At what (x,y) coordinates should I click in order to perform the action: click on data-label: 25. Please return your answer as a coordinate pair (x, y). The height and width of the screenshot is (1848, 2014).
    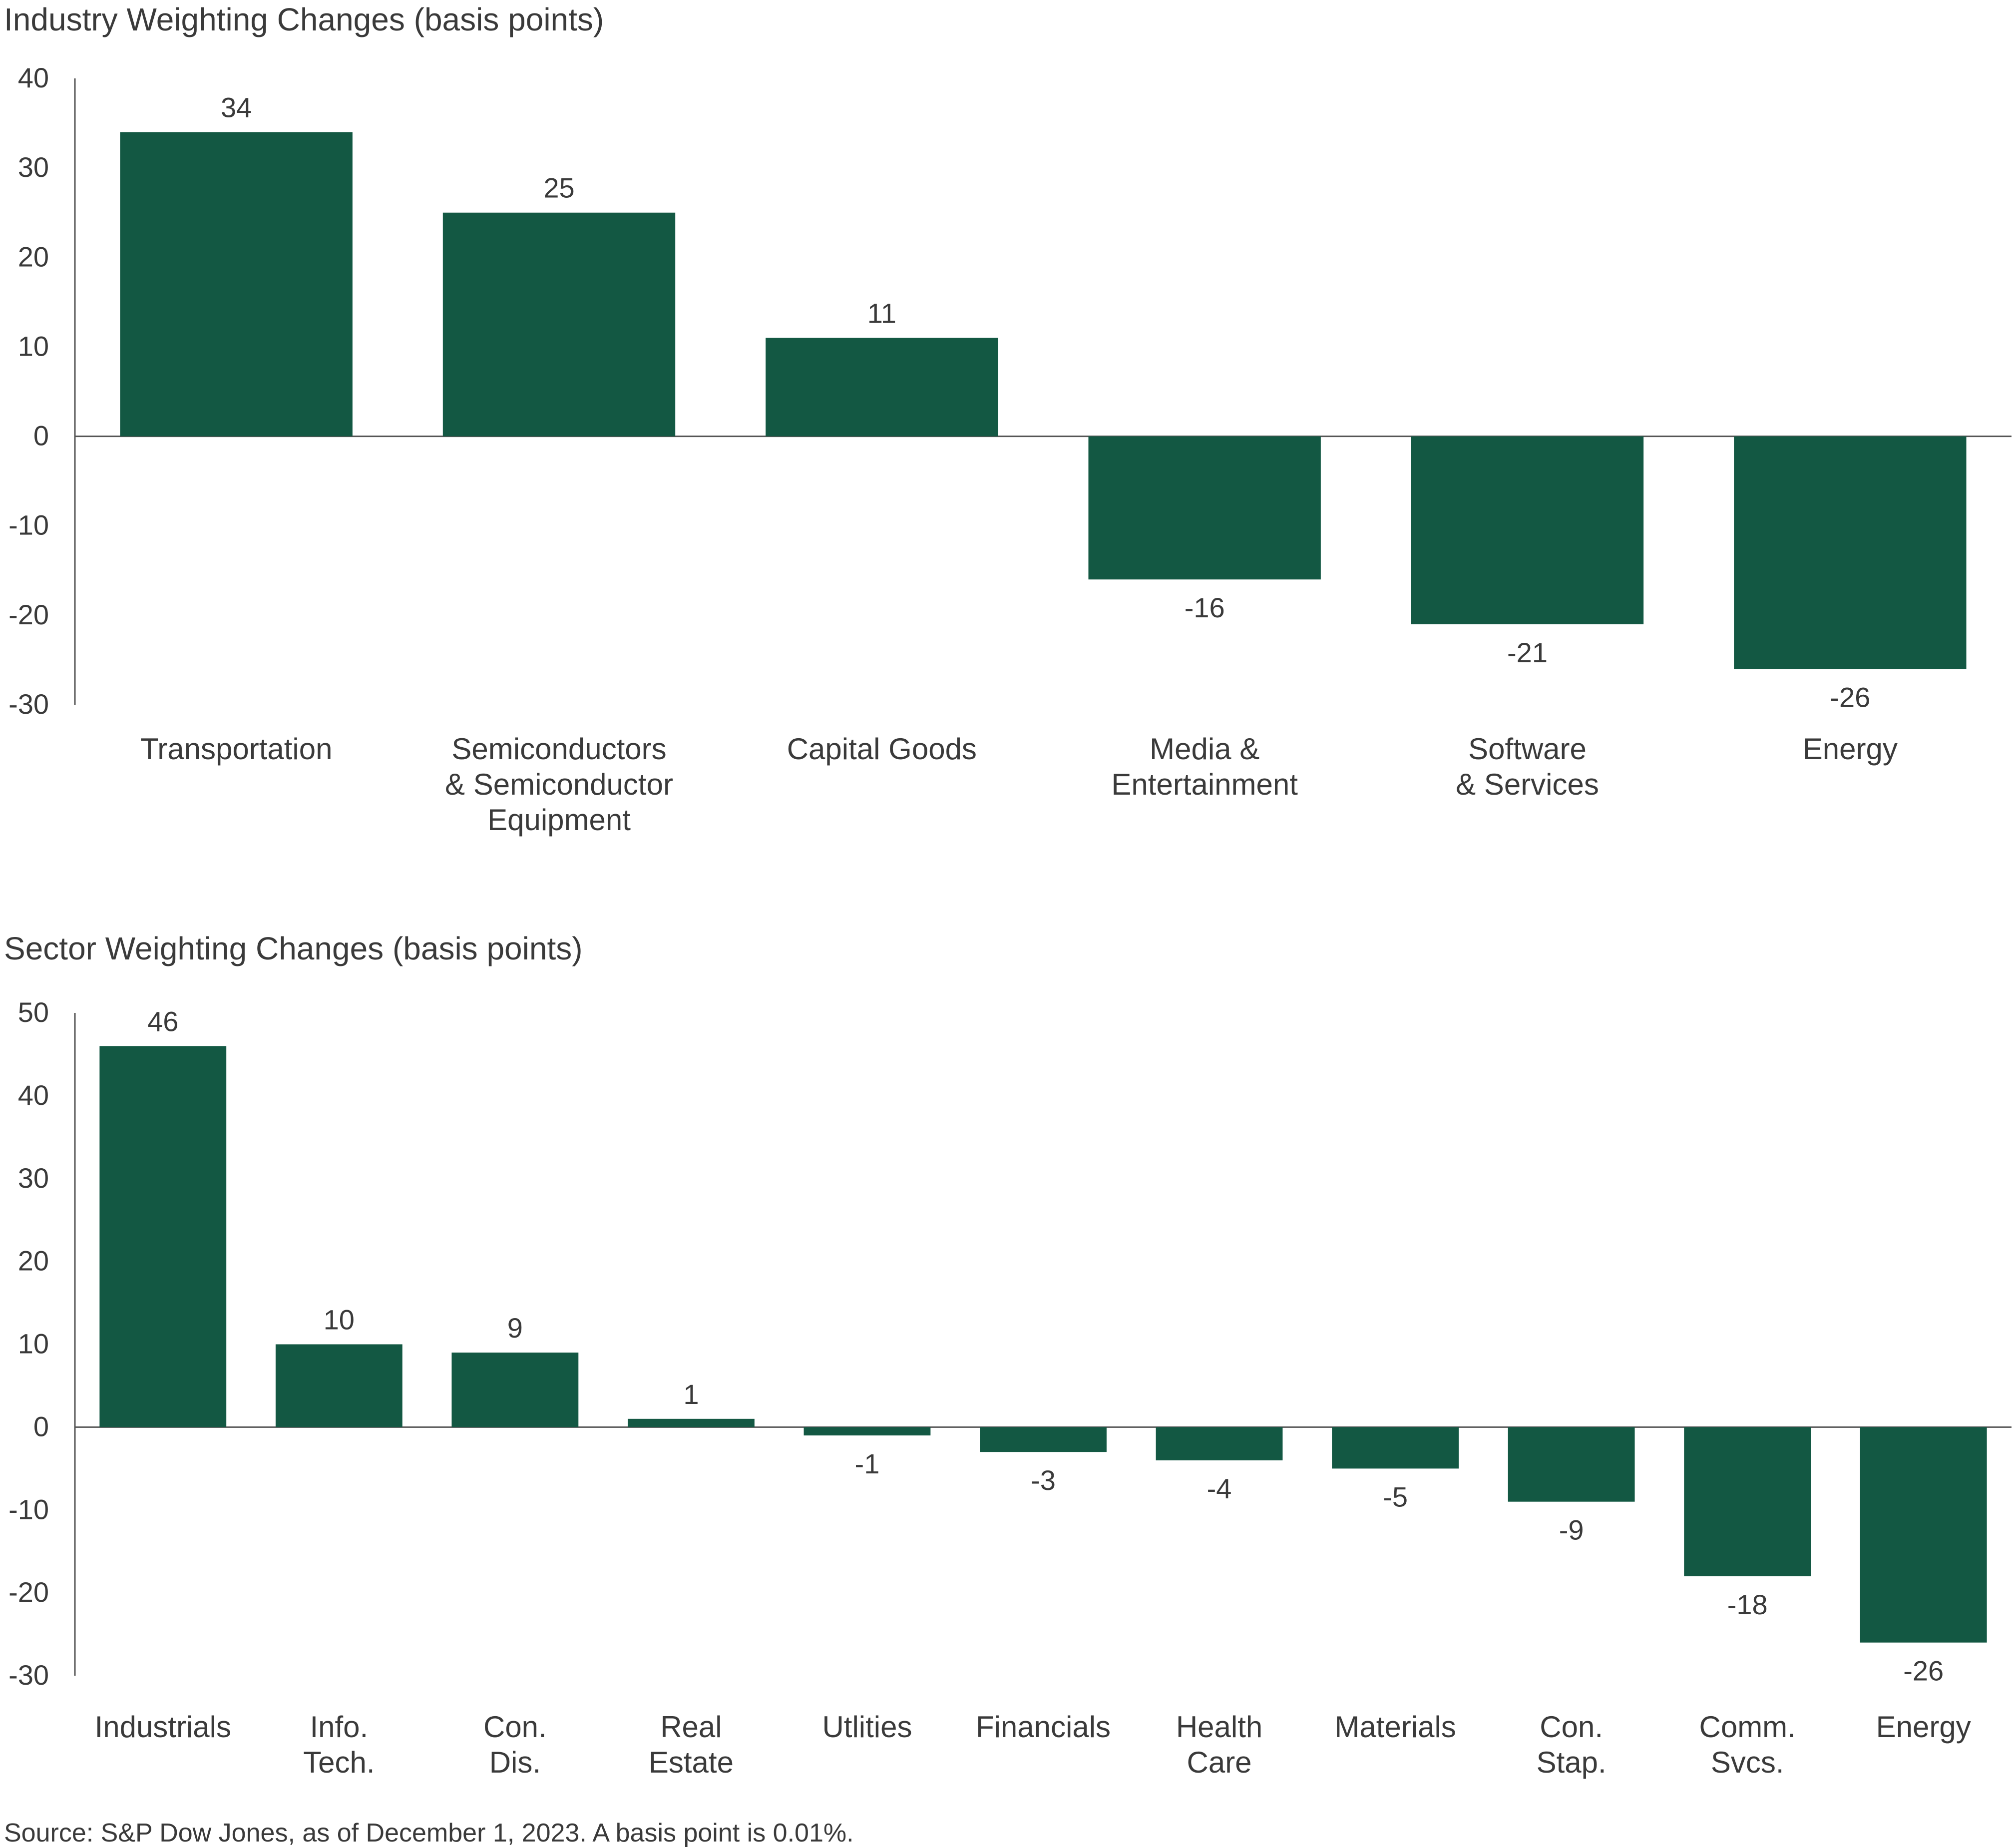
    Looking at the image, I should click on (558, 188).